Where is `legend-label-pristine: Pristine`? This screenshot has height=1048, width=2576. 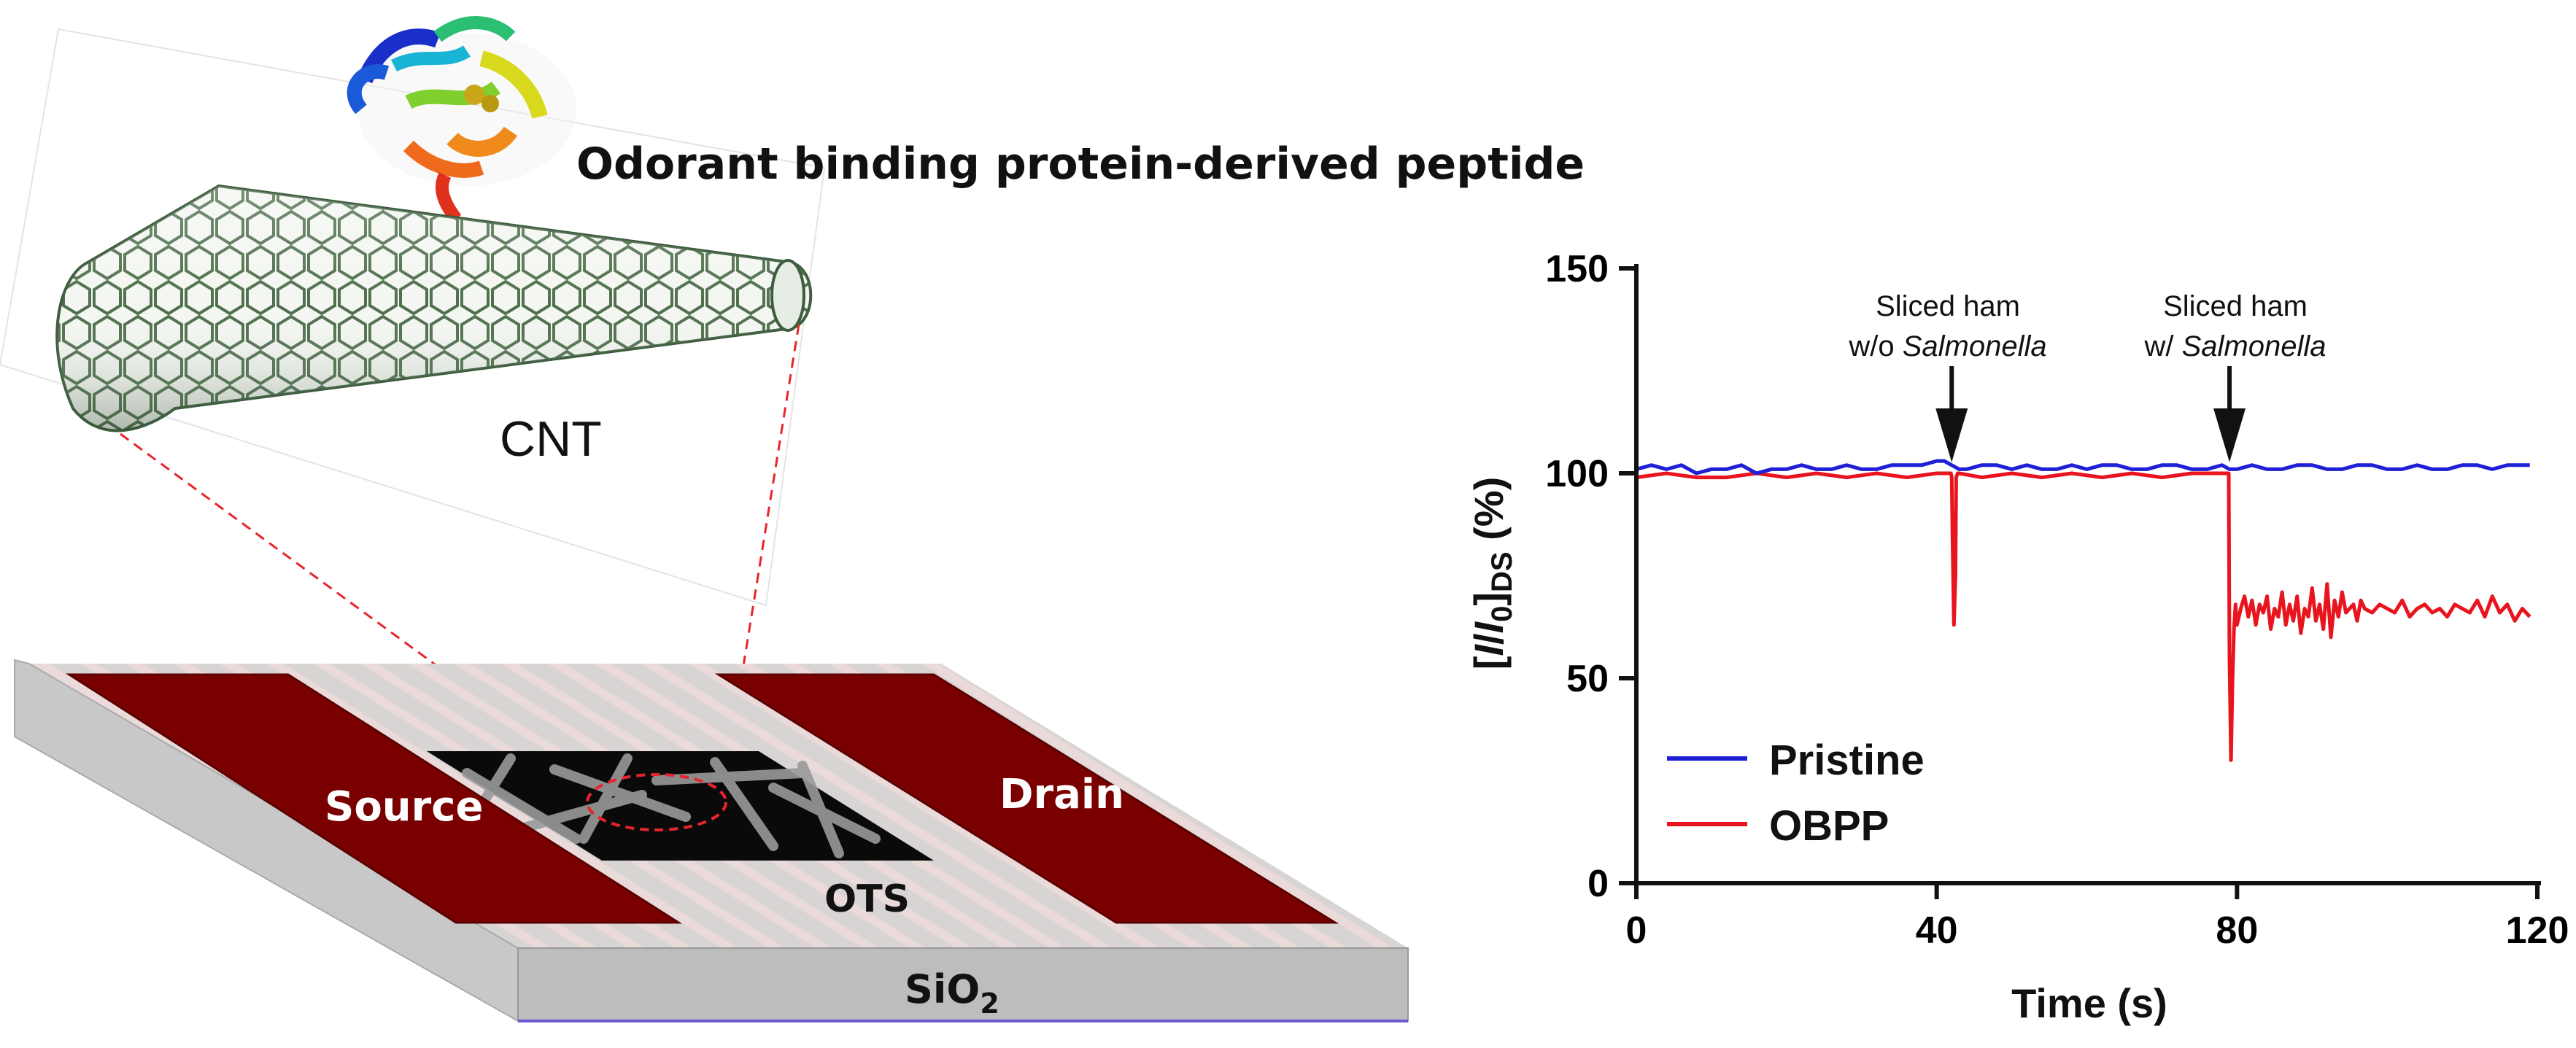 legend-label-pristine: Pristine is located at coordinates (1847, 761).